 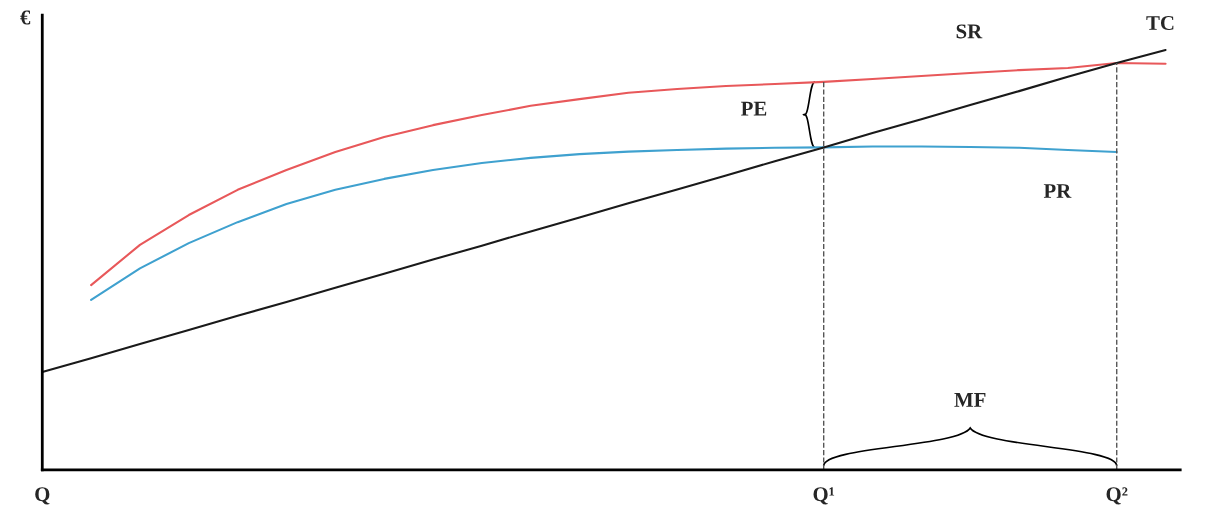 What do you see at coordinates (42, 496) in the screenshot?
I see `x-tick-label: Q` at bounding box center [42, 496].